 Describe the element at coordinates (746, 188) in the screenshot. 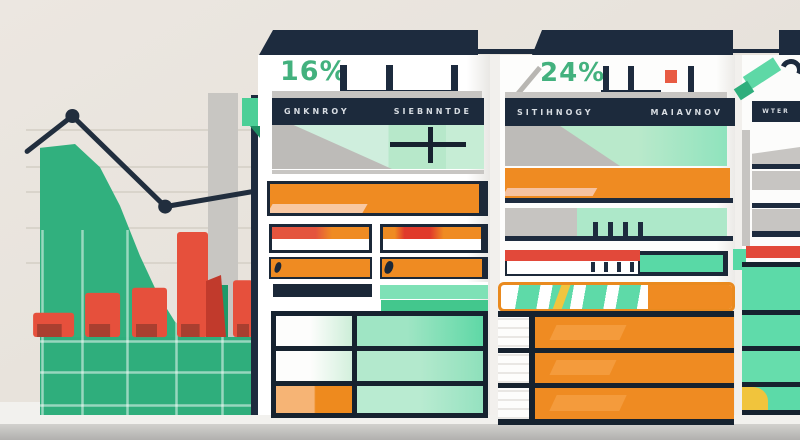

I see `gray-column` at that location.